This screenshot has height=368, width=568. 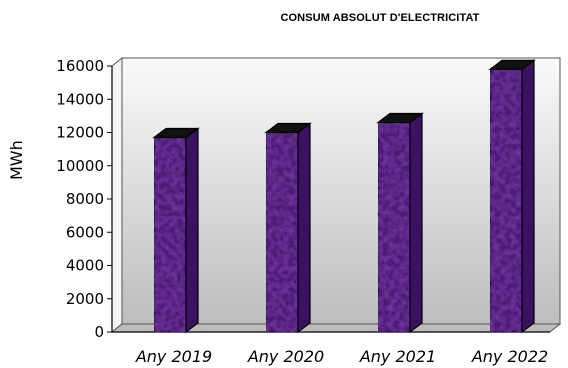 What do you see at coordinates (80, 99) in the screenshot?
I see `y-tick-label: 14000` at bounding box center [80, 99].